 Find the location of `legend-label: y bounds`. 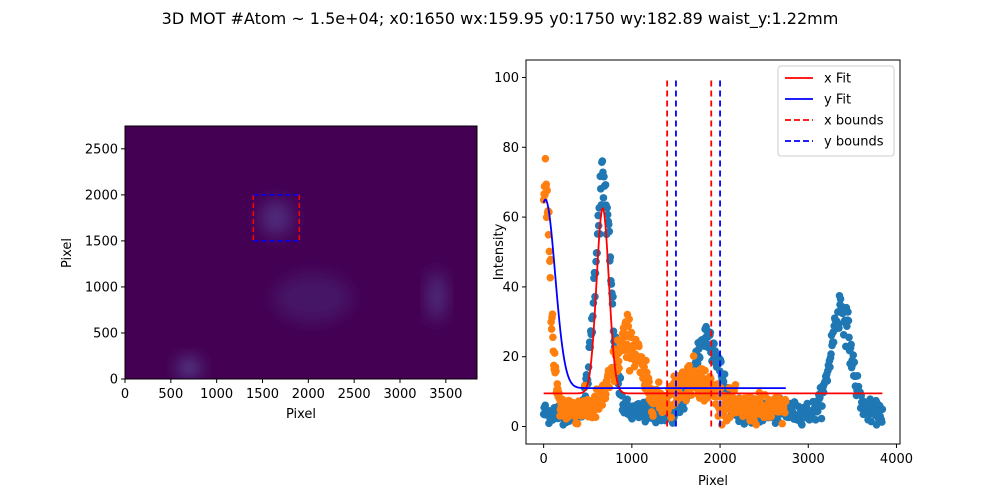

legend-label: y bounds is located at coordinates (854, 142).